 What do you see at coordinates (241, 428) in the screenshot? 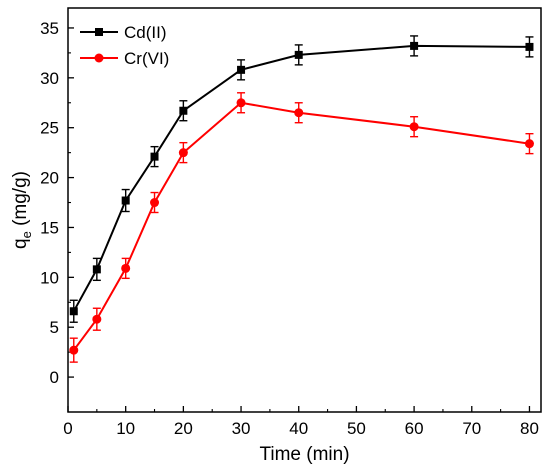
I see `x-tick-label: 30` at bounding box center [241, 428].